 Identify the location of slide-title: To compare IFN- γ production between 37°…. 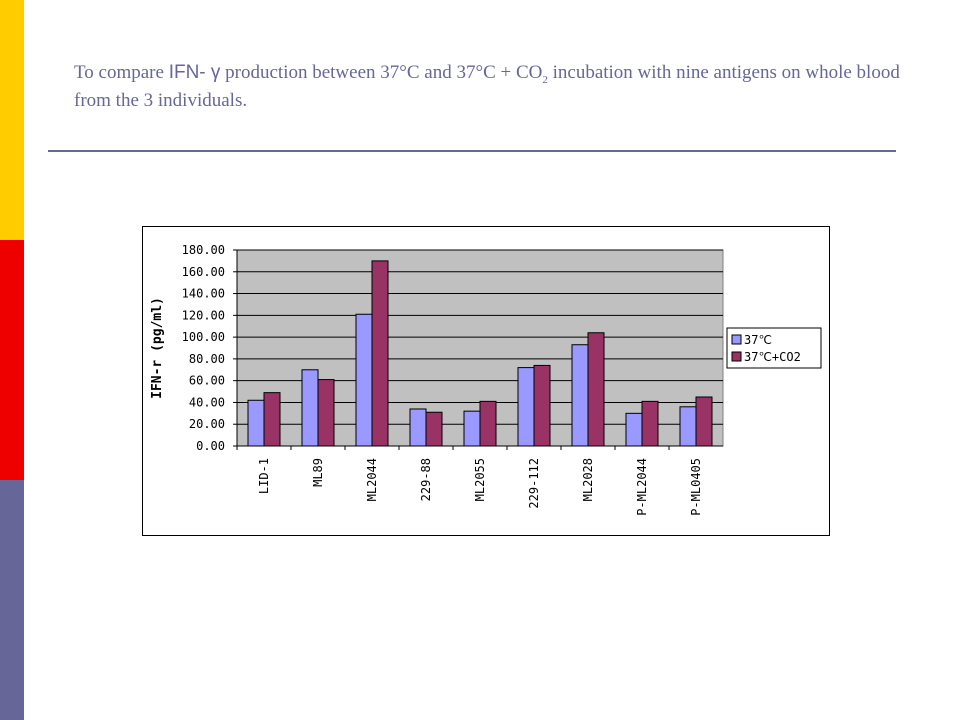
(494, 87).